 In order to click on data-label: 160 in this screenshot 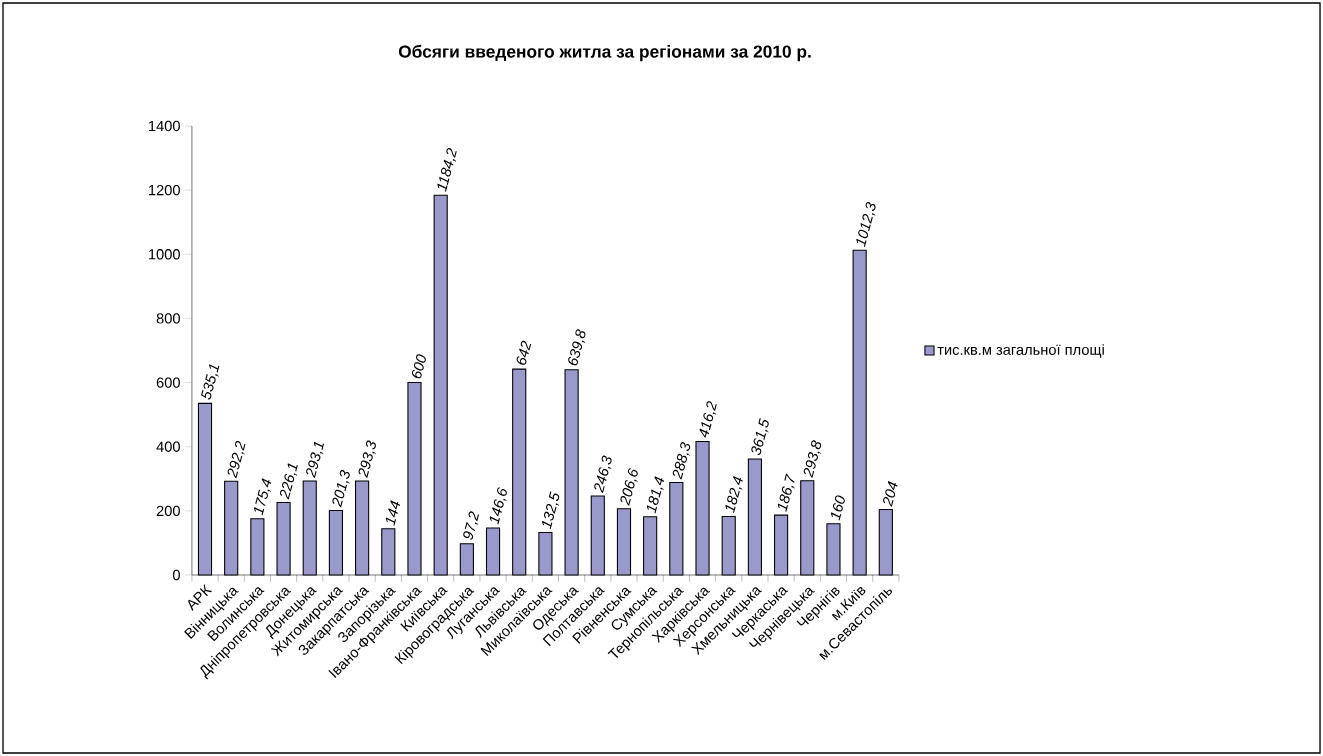, I will do `click(837, 508)`.